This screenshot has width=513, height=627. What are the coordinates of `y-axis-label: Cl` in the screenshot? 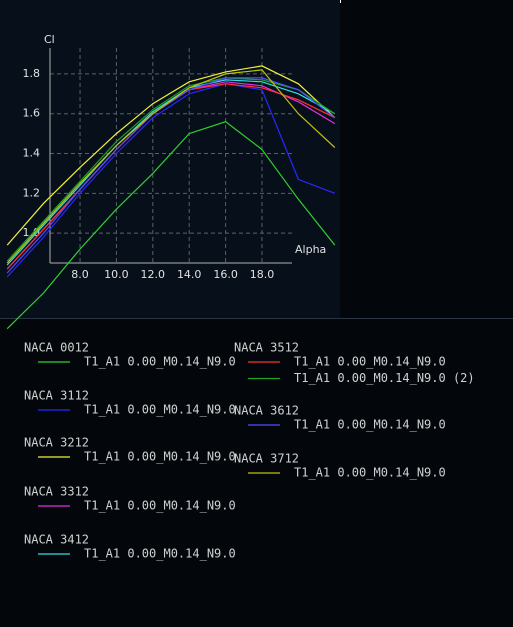 It's located at (49, 39).